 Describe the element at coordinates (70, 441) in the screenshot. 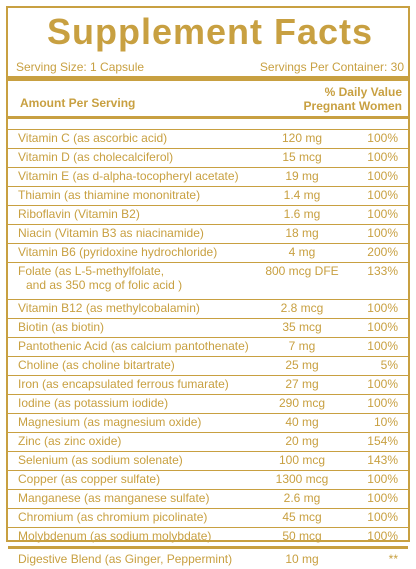

I see `nutrient-name: Zinc (as zinc oxide)` at that location.